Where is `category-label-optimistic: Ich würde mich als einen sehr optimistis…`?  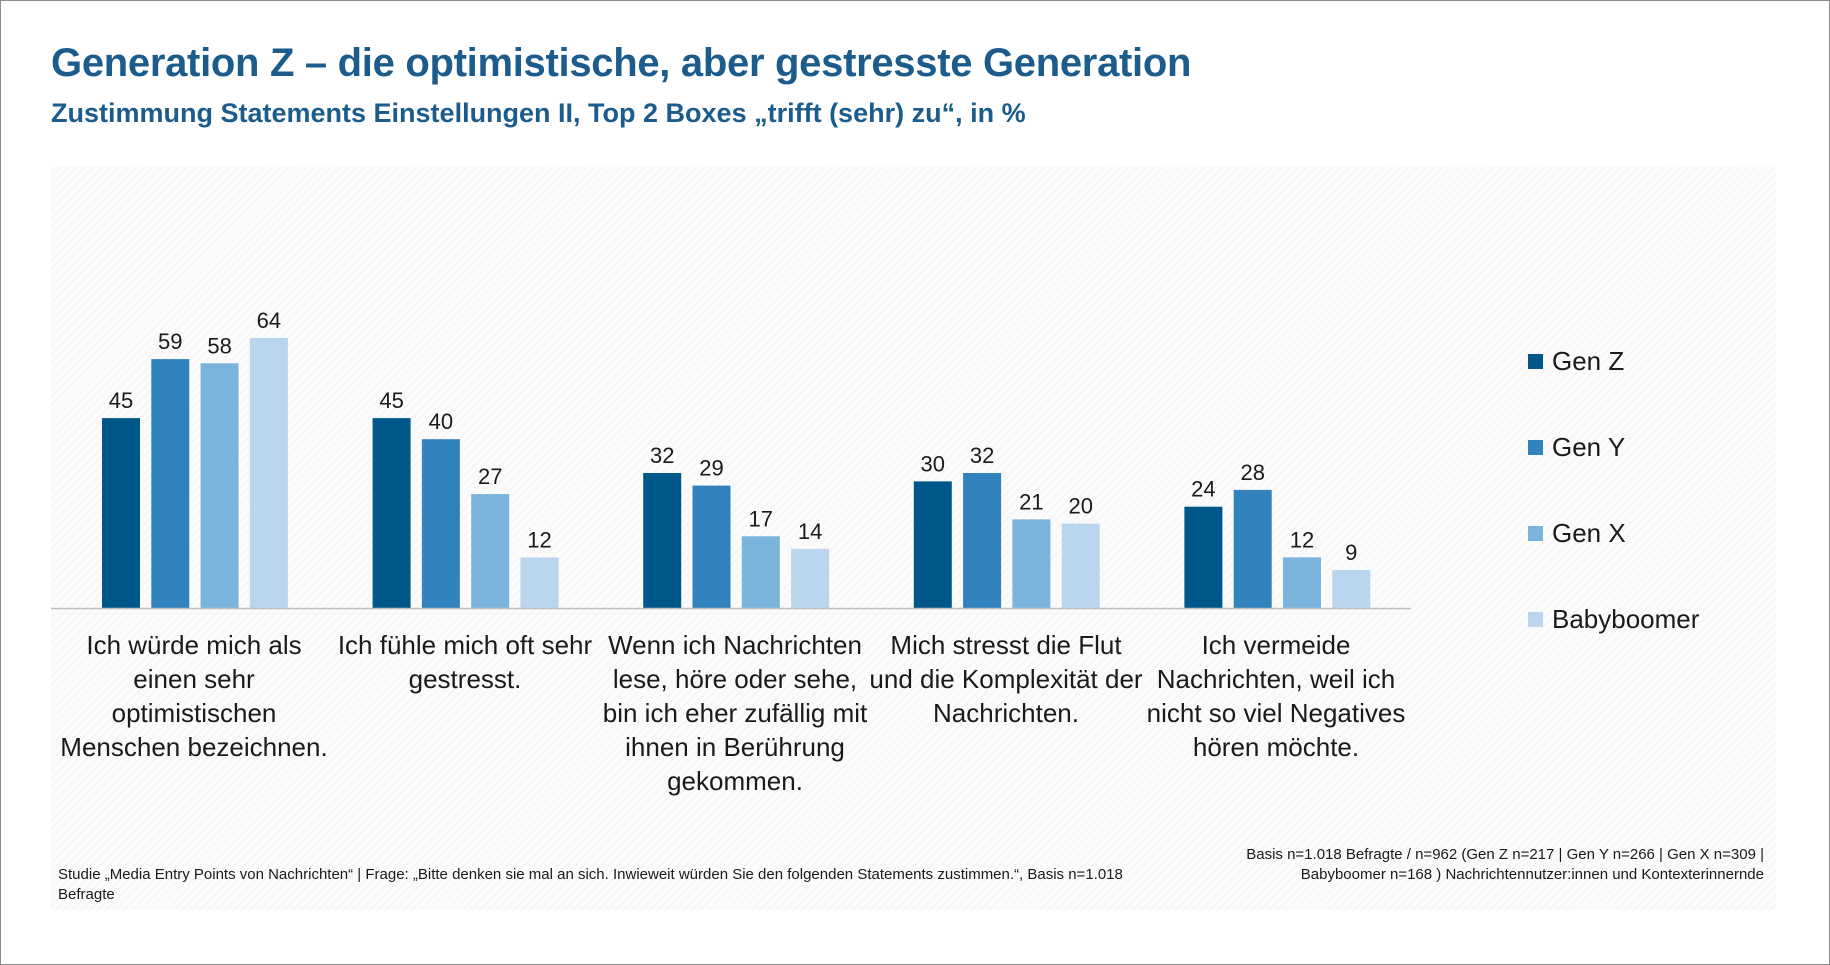
category-label-optimistic: Ich würde mich als einen sehr optimistis… is located at coordinates (194, 696).